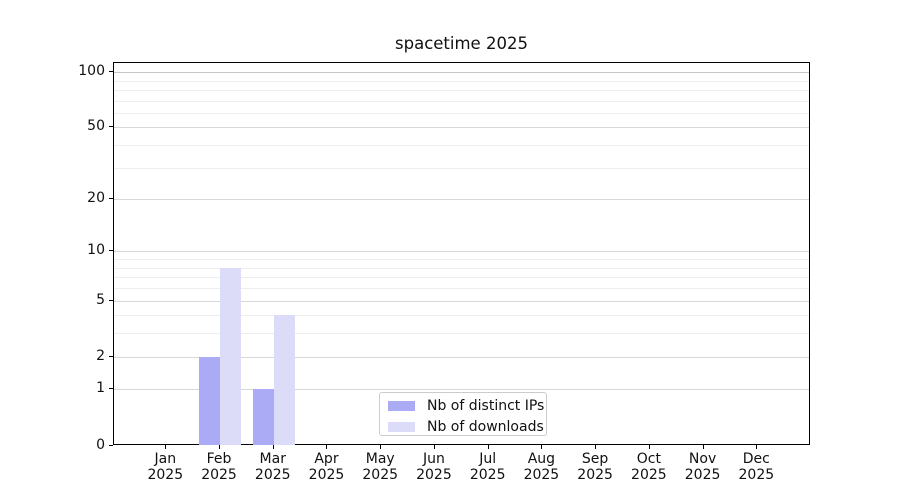 The height and width of the screenshot is (500, 900). Describe the element at coordinates (100, 355) in the screenshot. I see `y-tick-label: 2` at that location.